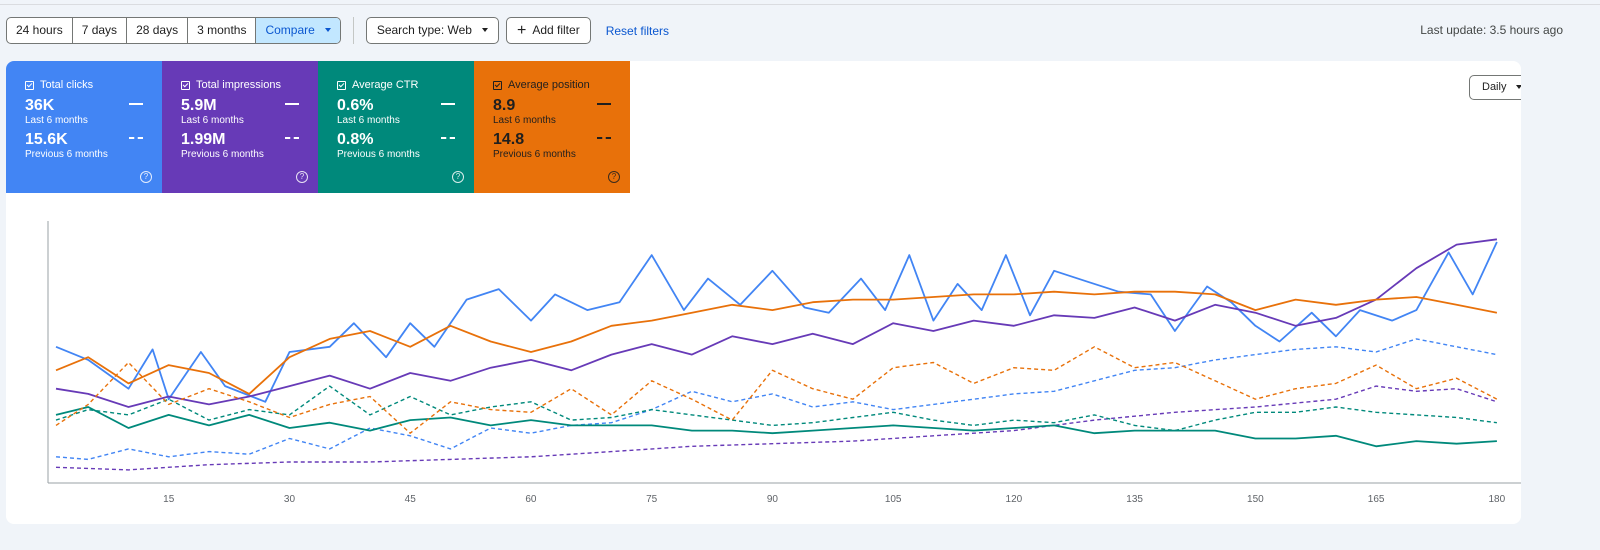 Image resolution: width=1600 pixels, height=550 pixels. What do you see at coordinates (1376, 499) in the screenshot?
I see `x-tick-label: 165` at bounding box center [1376, 499].